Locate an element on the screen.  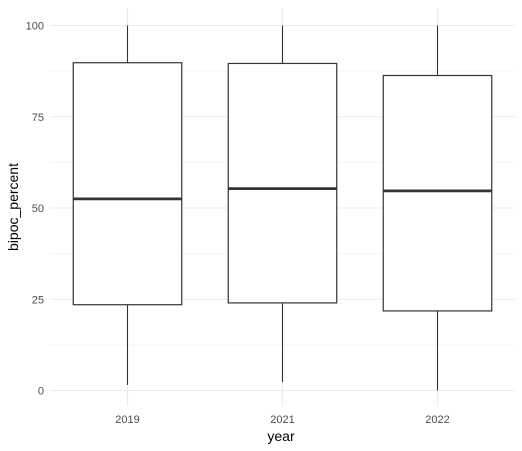
x-tick-label: 2021 is located at coordinates (282, 420).